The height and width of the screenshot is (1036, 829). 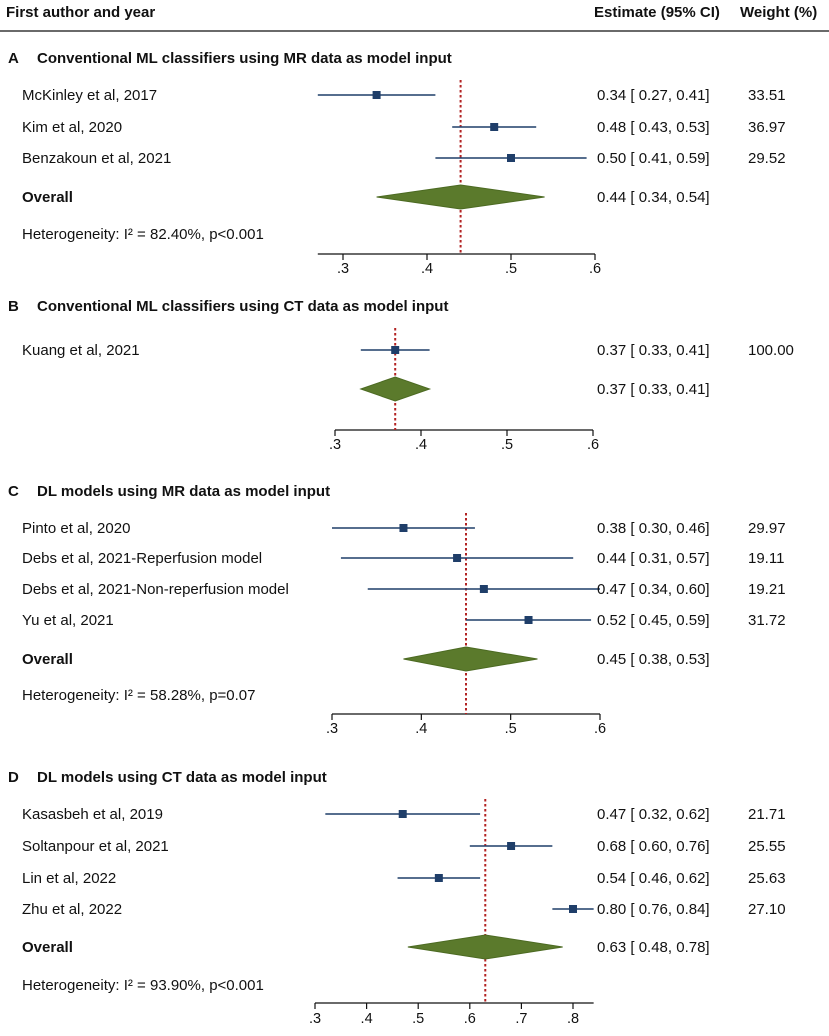 What do you see at coordinates (142, 558) in the screenshot?
I see `study-label: Debs et al, 2021-Reperfusion model` at bounding box center [142, 558].